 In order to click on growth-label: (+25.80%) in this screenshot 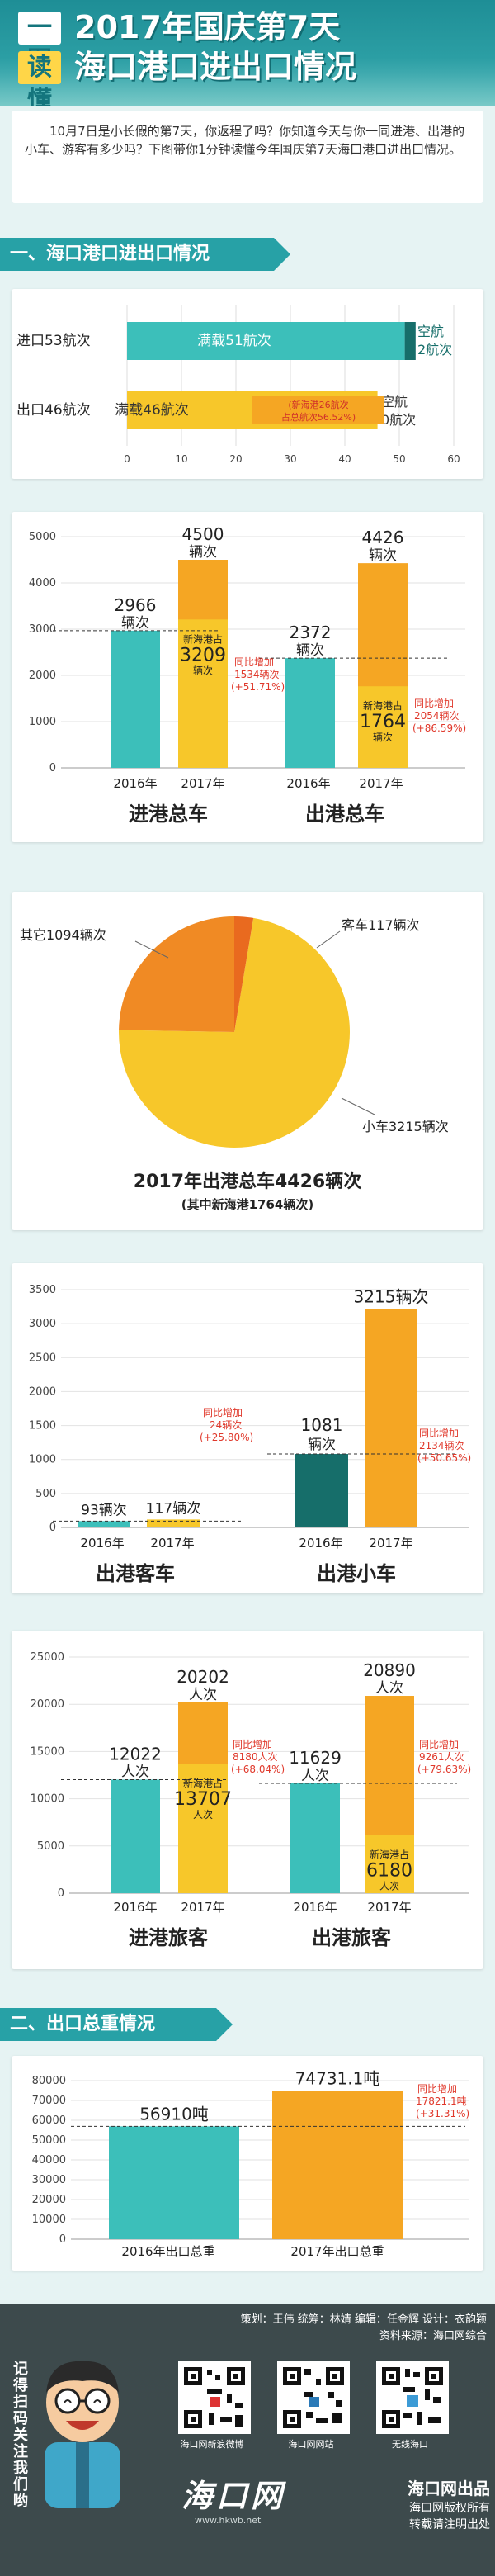, I will do `click(226, 1437)`.